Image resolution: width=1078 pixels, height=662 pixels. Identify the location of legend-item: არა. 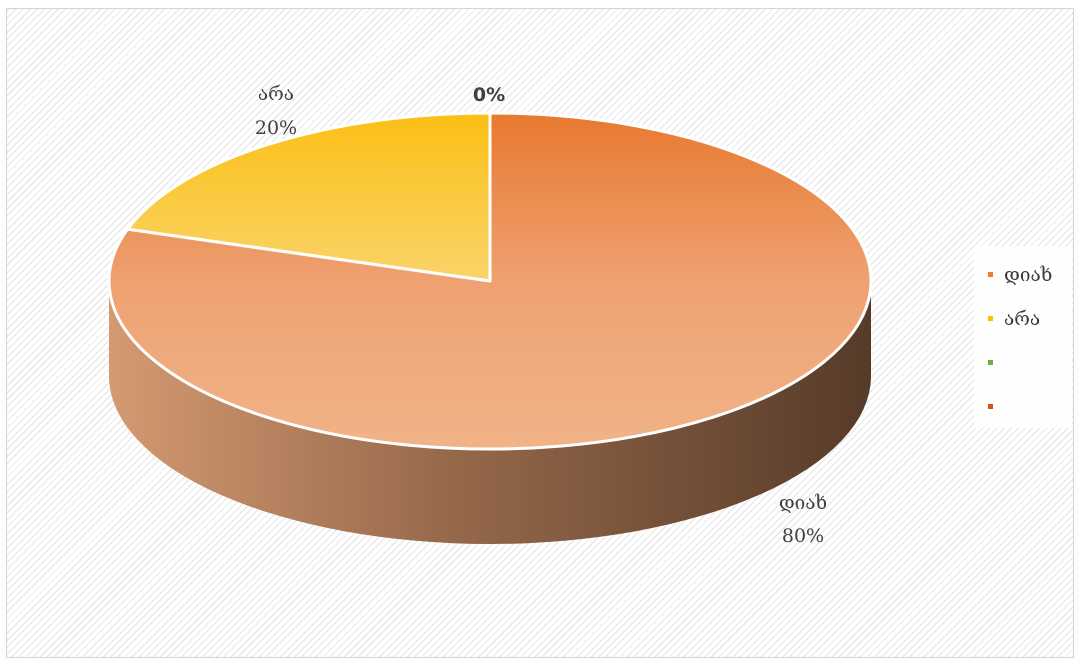
(1030, 319).